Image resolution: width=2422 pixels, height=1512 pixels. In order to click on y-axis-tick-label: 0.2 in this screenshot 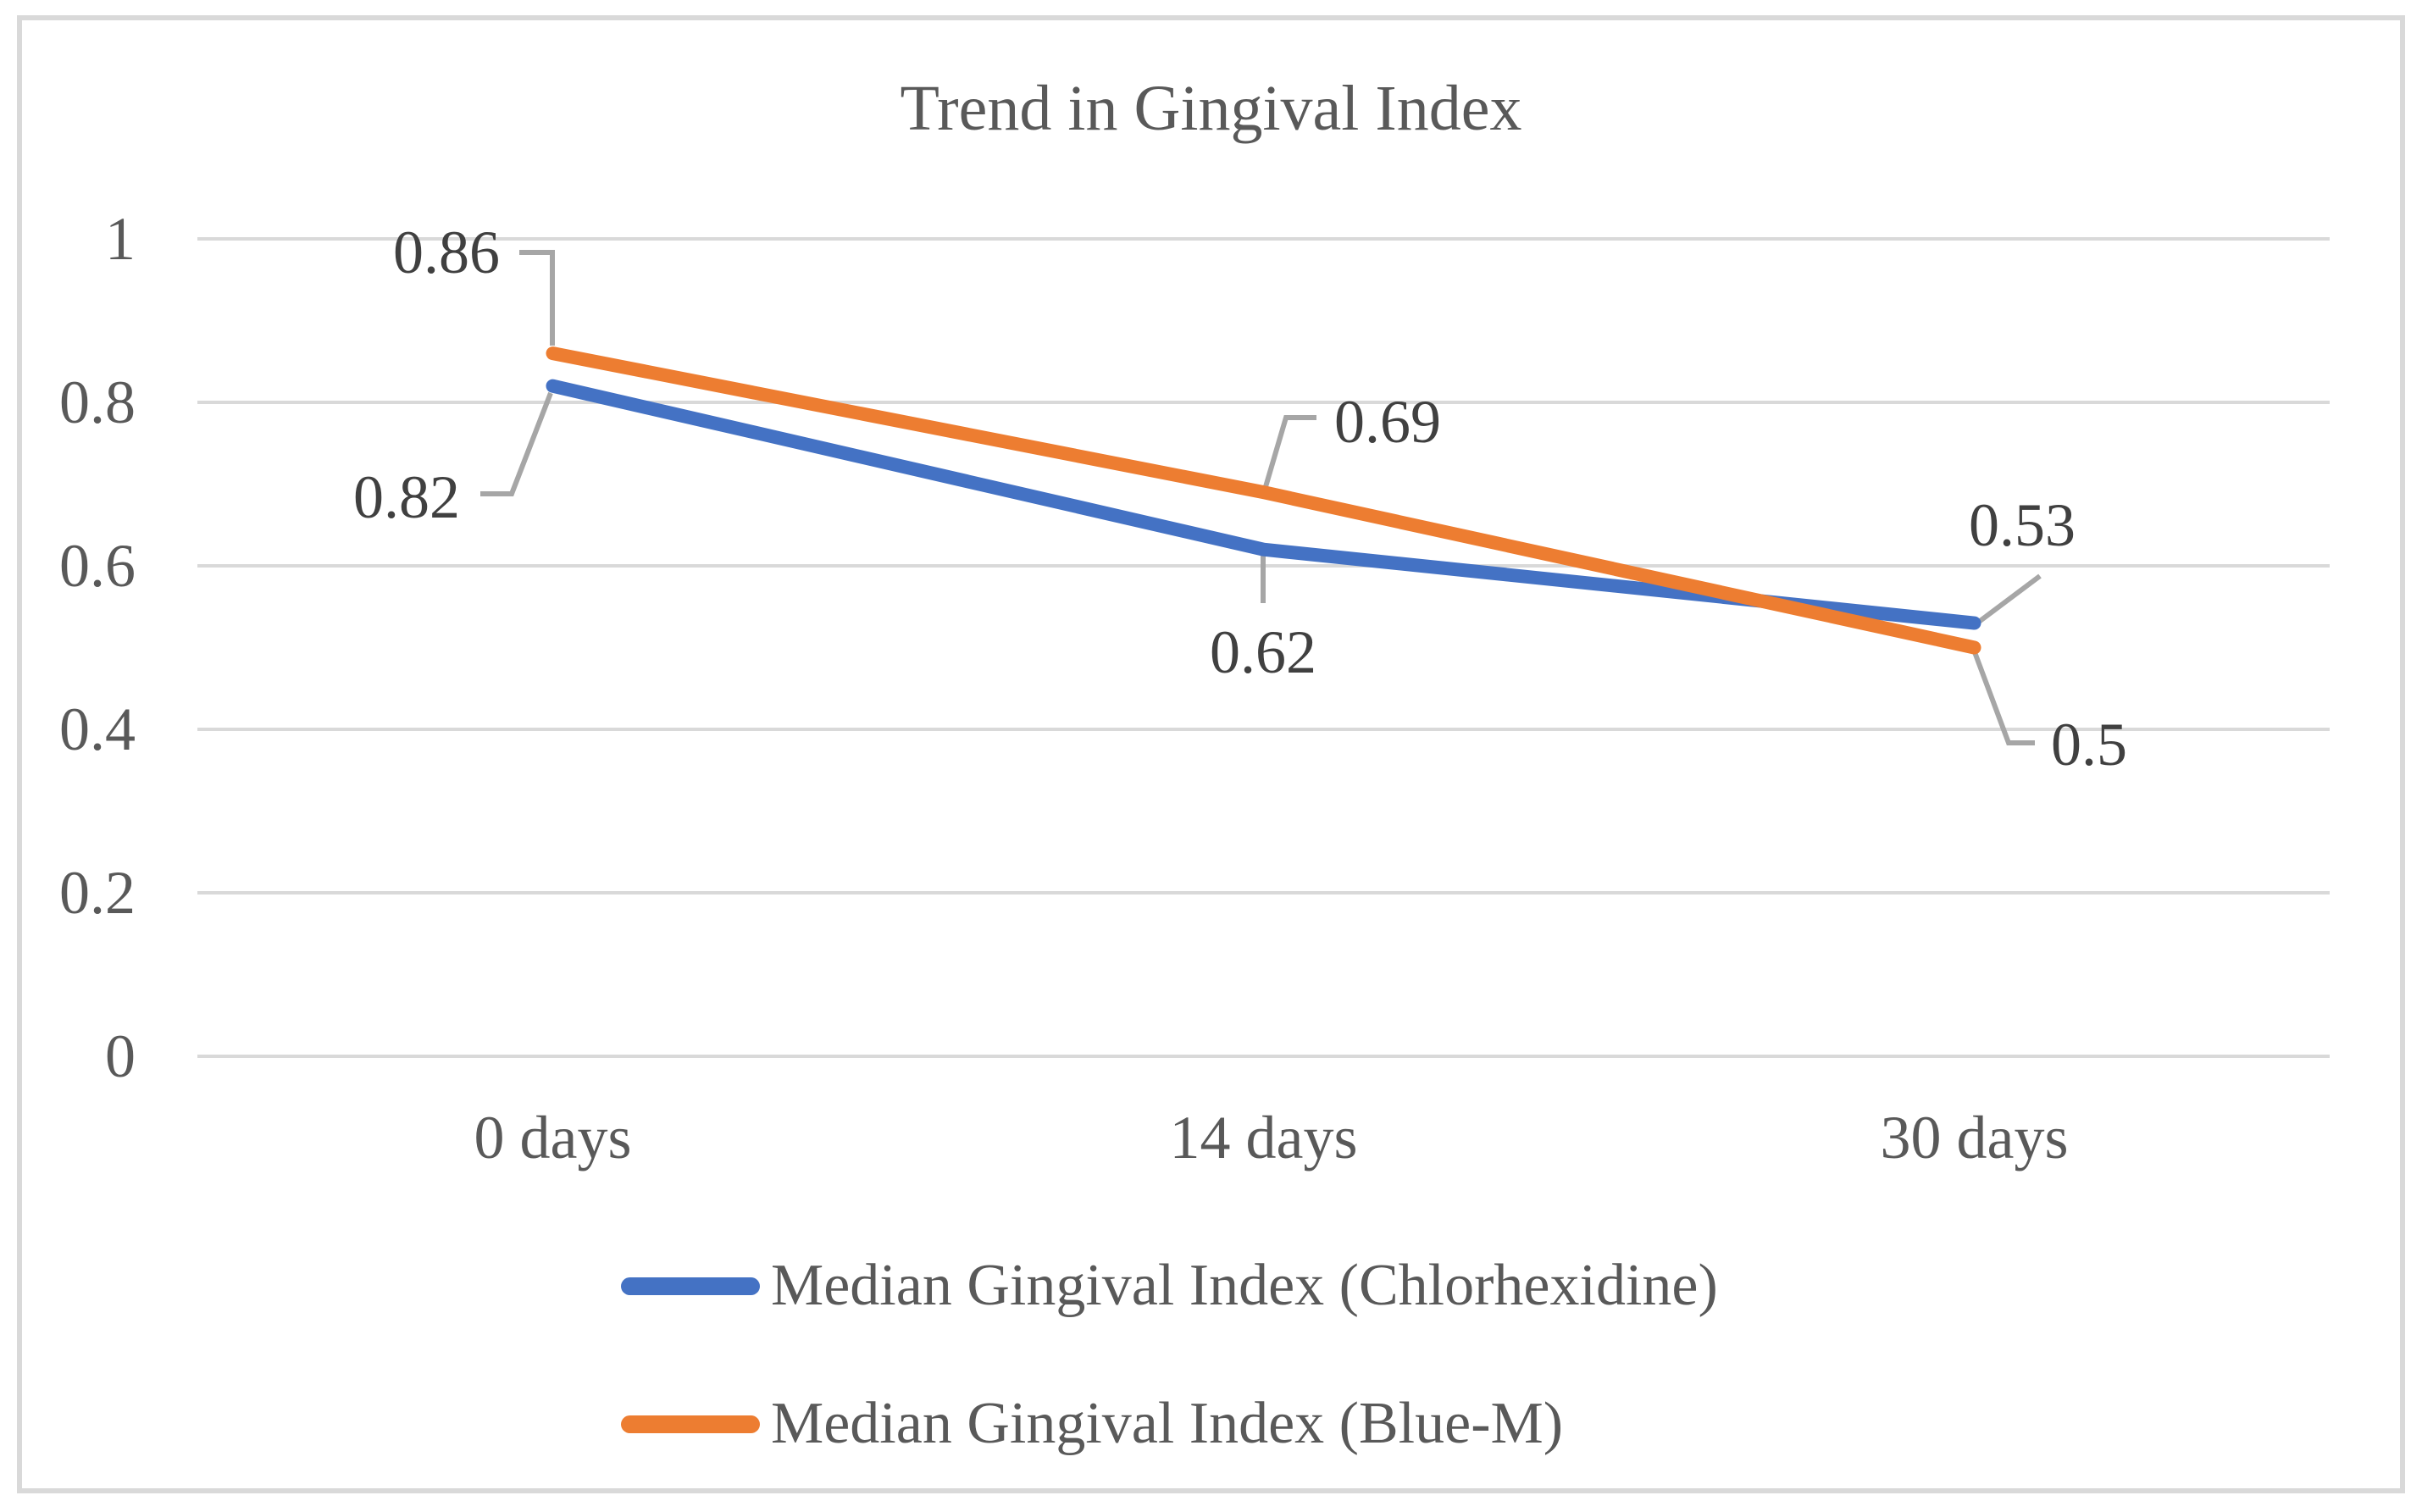, I will do `click(97, 893)`.